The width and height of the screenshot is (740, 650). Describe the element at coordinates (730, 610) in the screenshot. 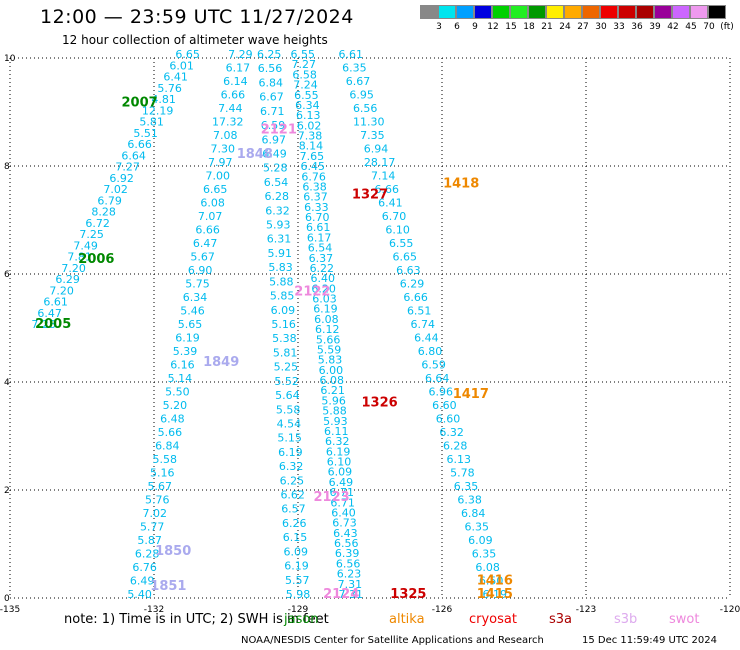

I see `x-tick-label: -120` at that location.